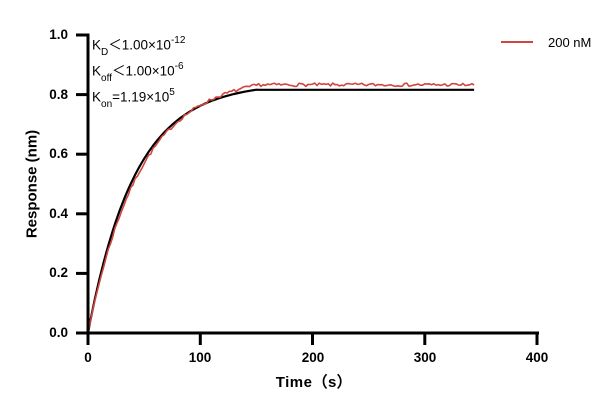 The height and width of the screenshot is (412, 616). I want to click on y-tick-label-0.8: 0.8, so click(58, 94).